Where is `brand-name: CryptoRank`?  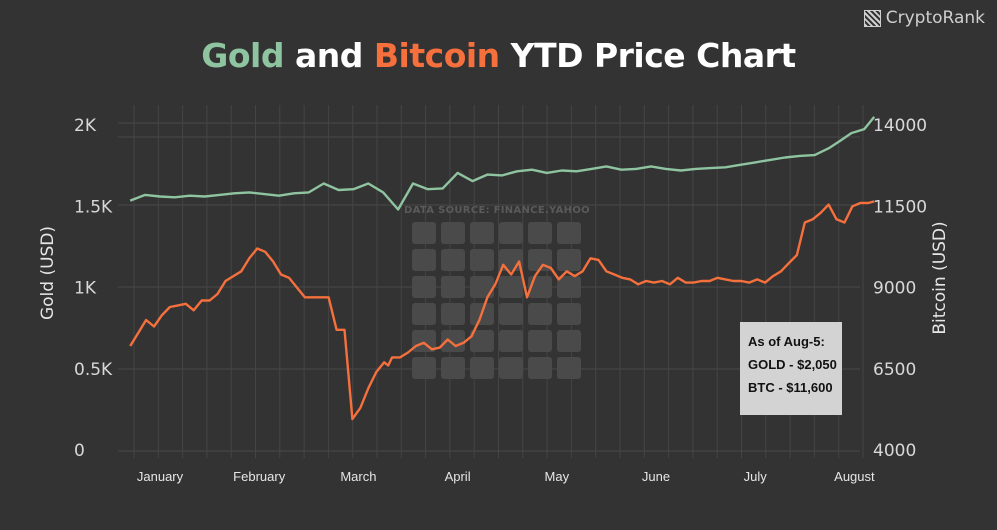 brand-name: CryptoRank is located at coordinates (935, 18).